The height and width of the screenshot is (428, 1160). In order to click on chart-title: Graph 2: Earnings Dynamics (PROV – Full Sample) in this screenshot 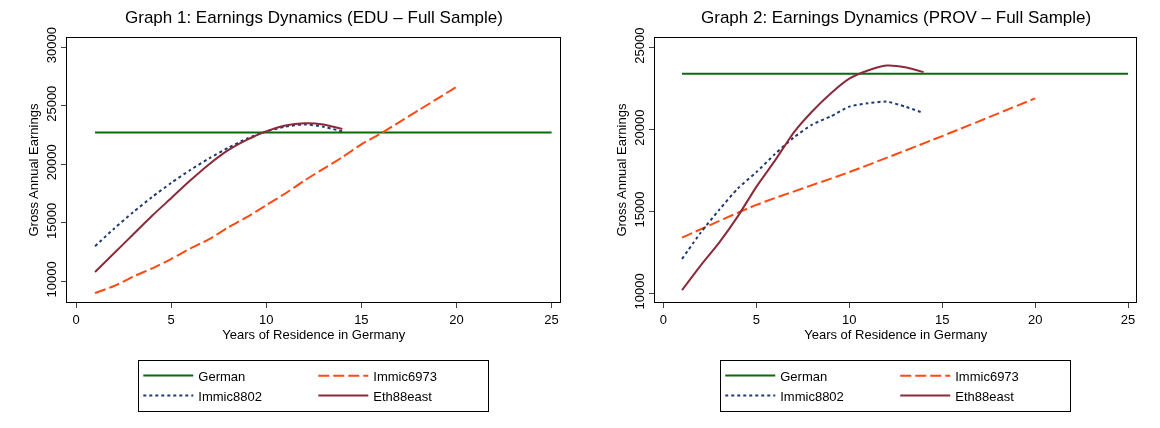, I will do `click(896, 17)`.